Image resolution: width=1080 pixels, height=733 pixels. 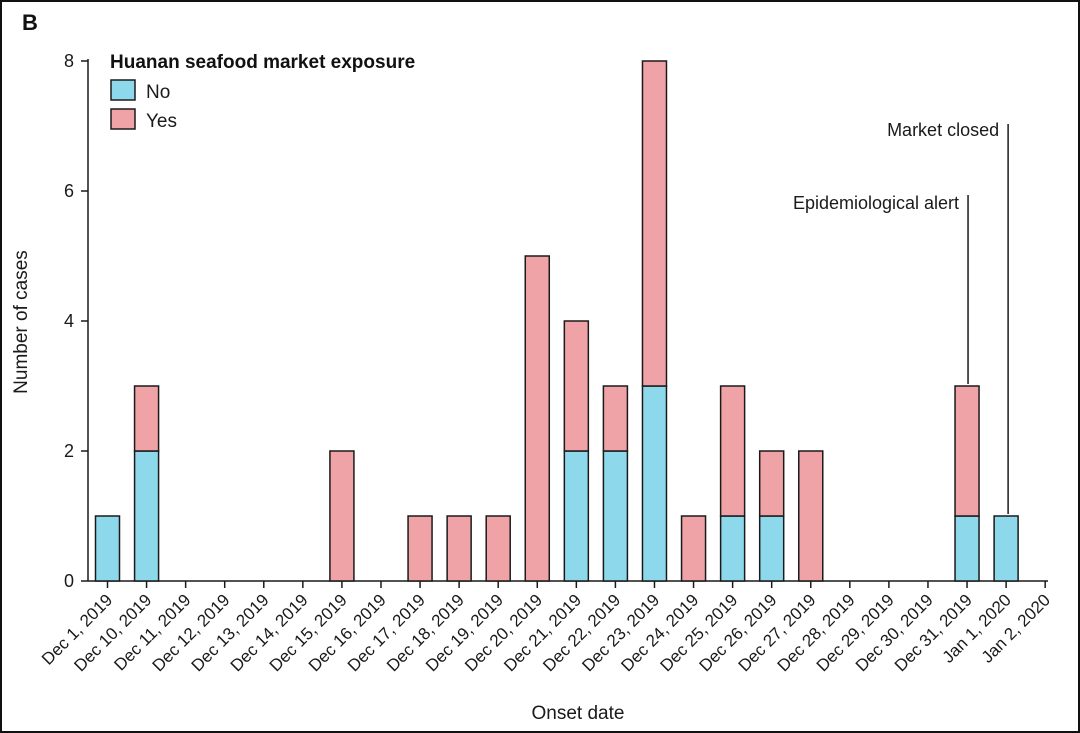 I want to click on y-tick-label: 2, so click(x=69, y=451).